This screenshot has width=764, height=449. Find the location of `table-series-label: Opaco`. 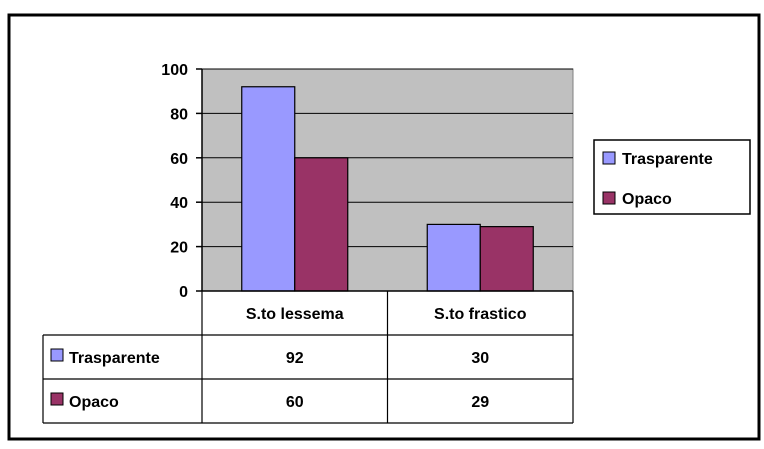

table-series-label: Opaco is located at coordinates (94, 402).